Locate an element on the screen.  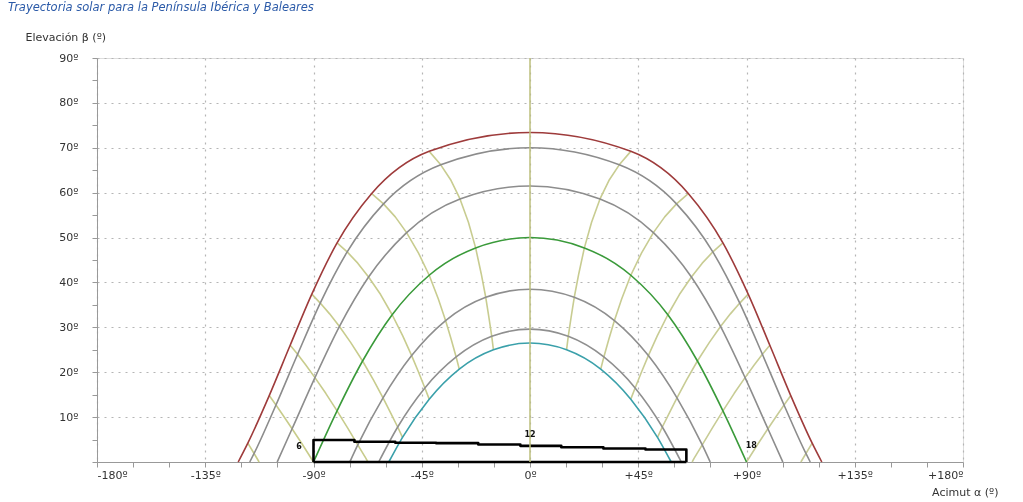
x-axis-title: Acimut α (º) is located at coordinates (965, 492).